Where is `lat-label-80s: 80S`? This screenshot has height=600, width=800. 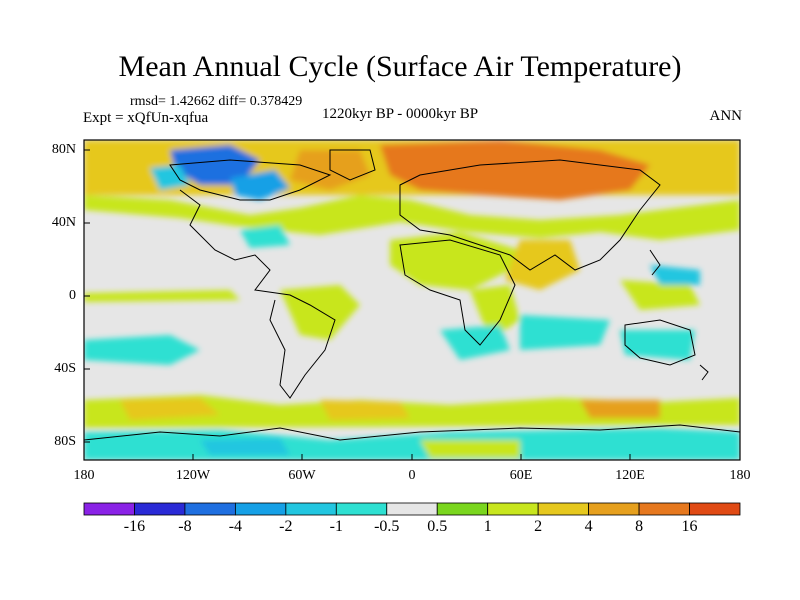 lat-label-80s: 80S is located at coordinates (65, 441).